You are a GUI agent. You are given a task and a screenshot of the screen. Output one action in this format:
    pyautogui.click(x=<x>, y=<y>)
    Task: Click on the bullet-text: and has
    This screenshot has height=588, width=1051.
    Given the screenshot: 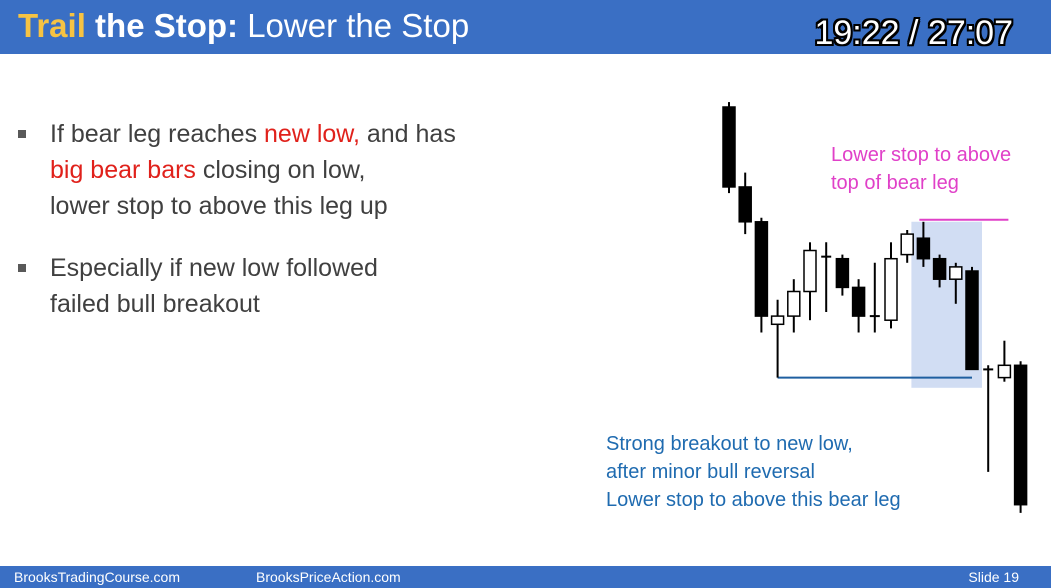 What is the action you would take?
    pyautogui.click(x=407, y=134)
    